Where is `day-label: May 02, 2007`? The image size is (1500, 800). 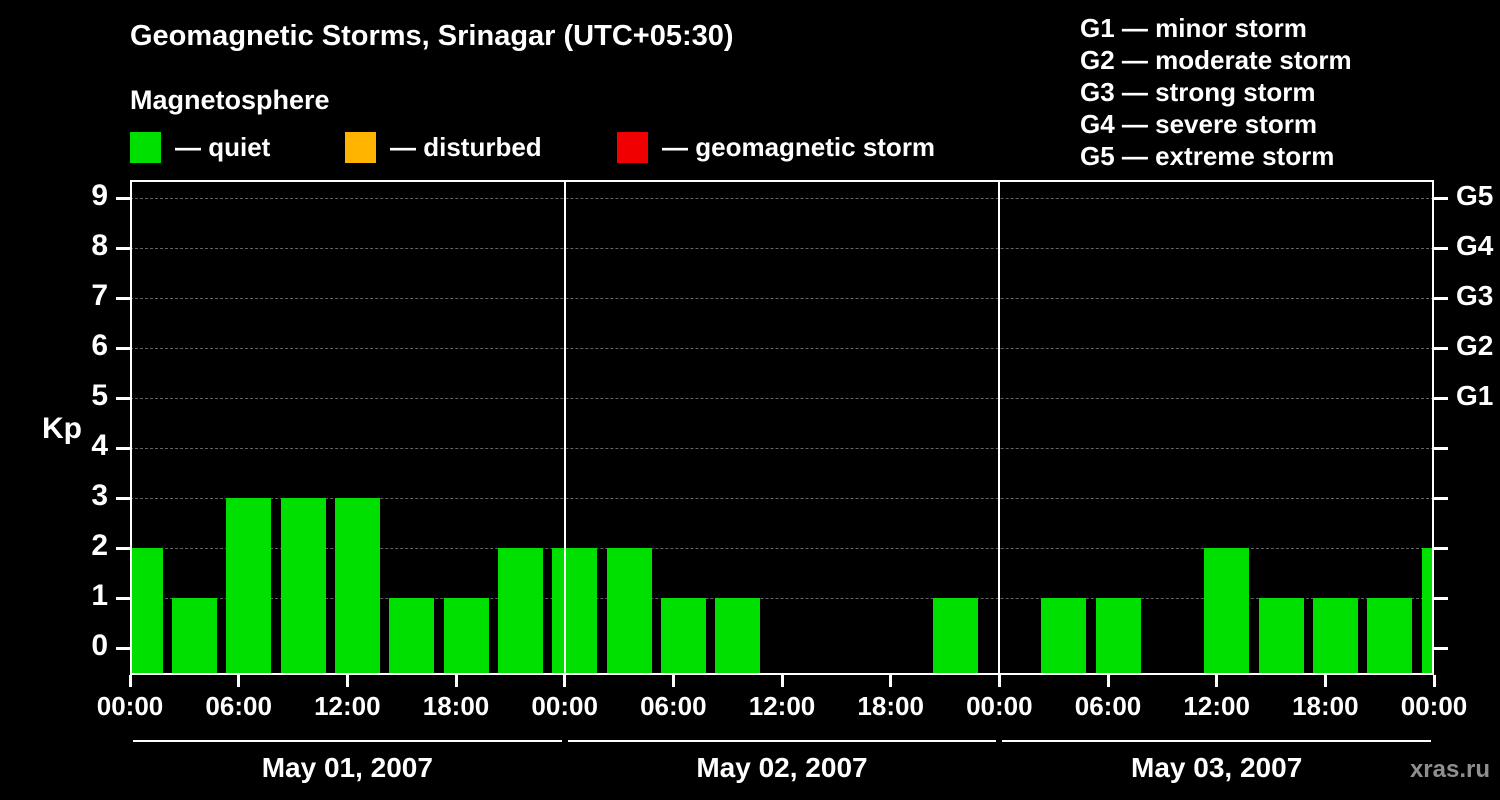 day-label: May 02, 2007 is located at coordinates (782, 767).